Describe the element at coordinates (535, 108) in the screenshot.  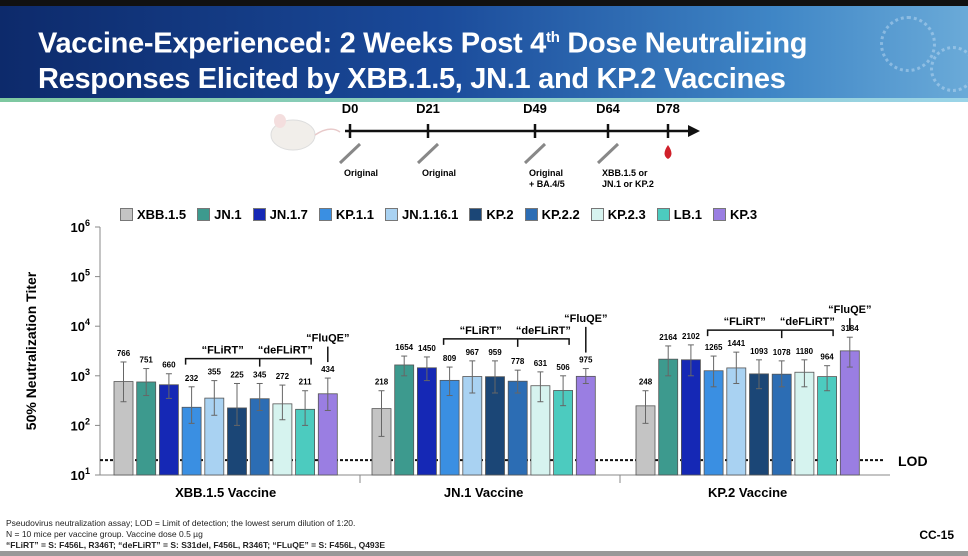
I see `timeline-day-label: D49` at that location.